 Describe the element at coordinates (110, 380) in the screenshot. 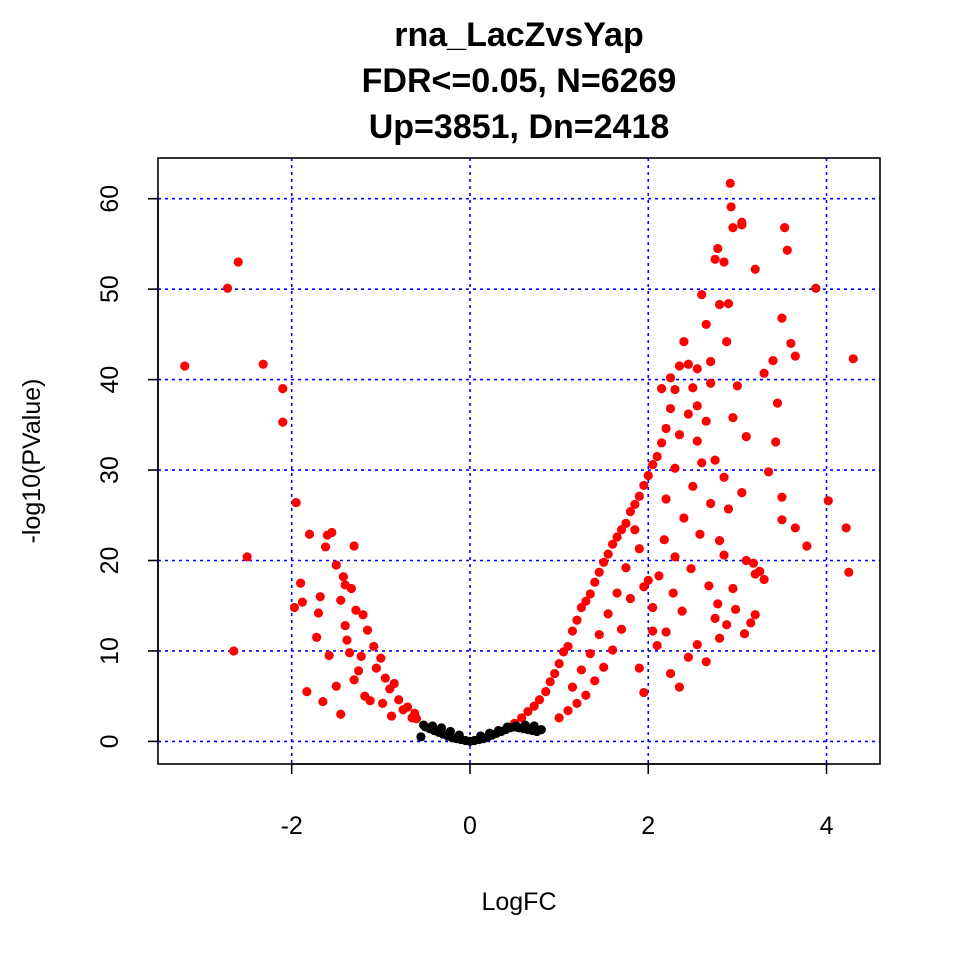

I see `y-tick-label: 40` at that location.